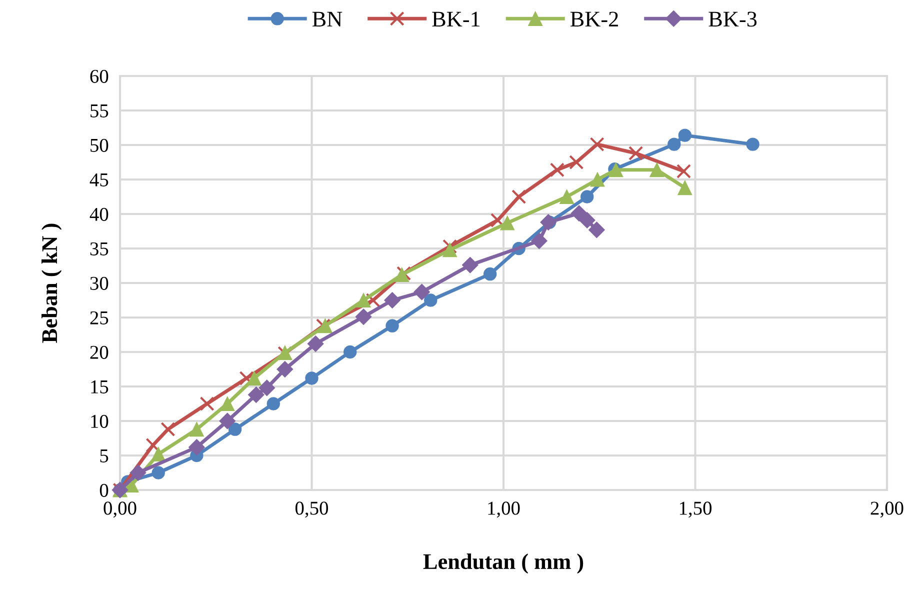  I want to click on y-tick-label: 40, so click(99, 214).